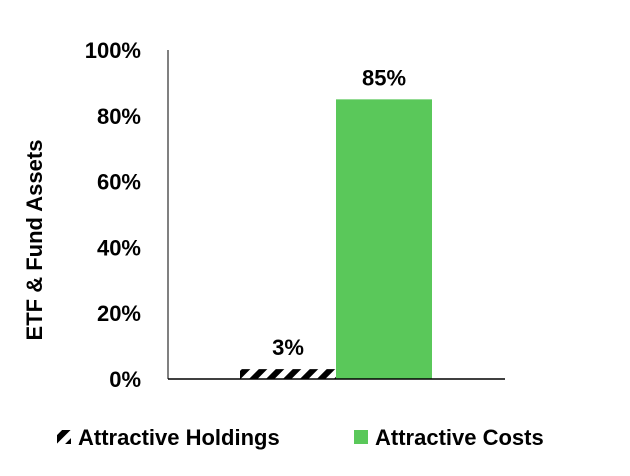 The height and width of the screenshot is (476, 630). What do you see at coordinates (119, 313) in the screenshot?
I see `y-tick-label: 20%` at bounding box center [119, 313].